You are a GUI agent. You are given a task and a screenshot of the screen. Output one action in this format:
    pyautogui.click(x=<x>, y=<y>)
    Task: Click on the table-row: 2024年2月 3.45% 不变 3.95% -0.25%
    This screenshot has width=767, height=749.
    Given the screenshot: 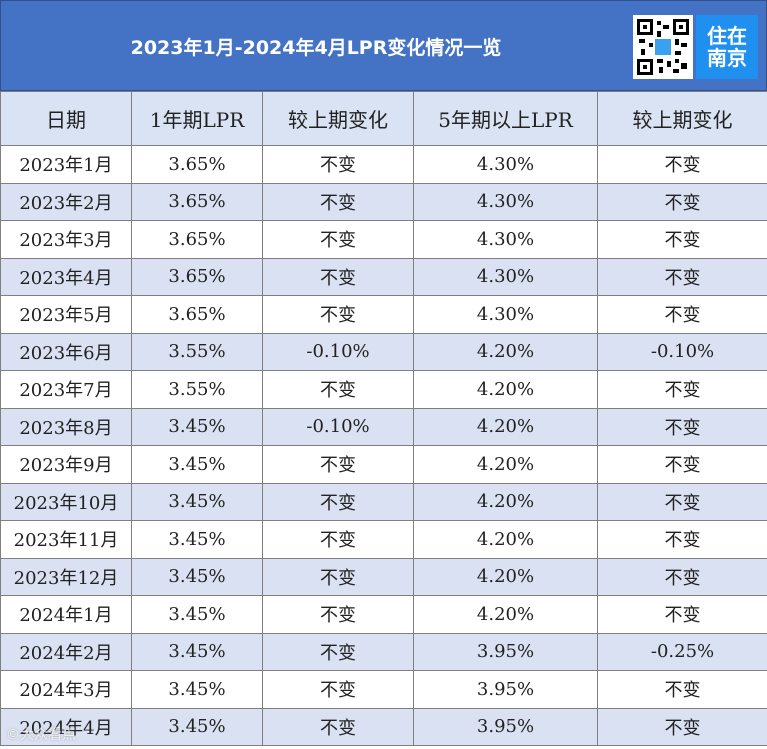 What is the action you would take?
    pyautogui.click(x=383, y=651)
    